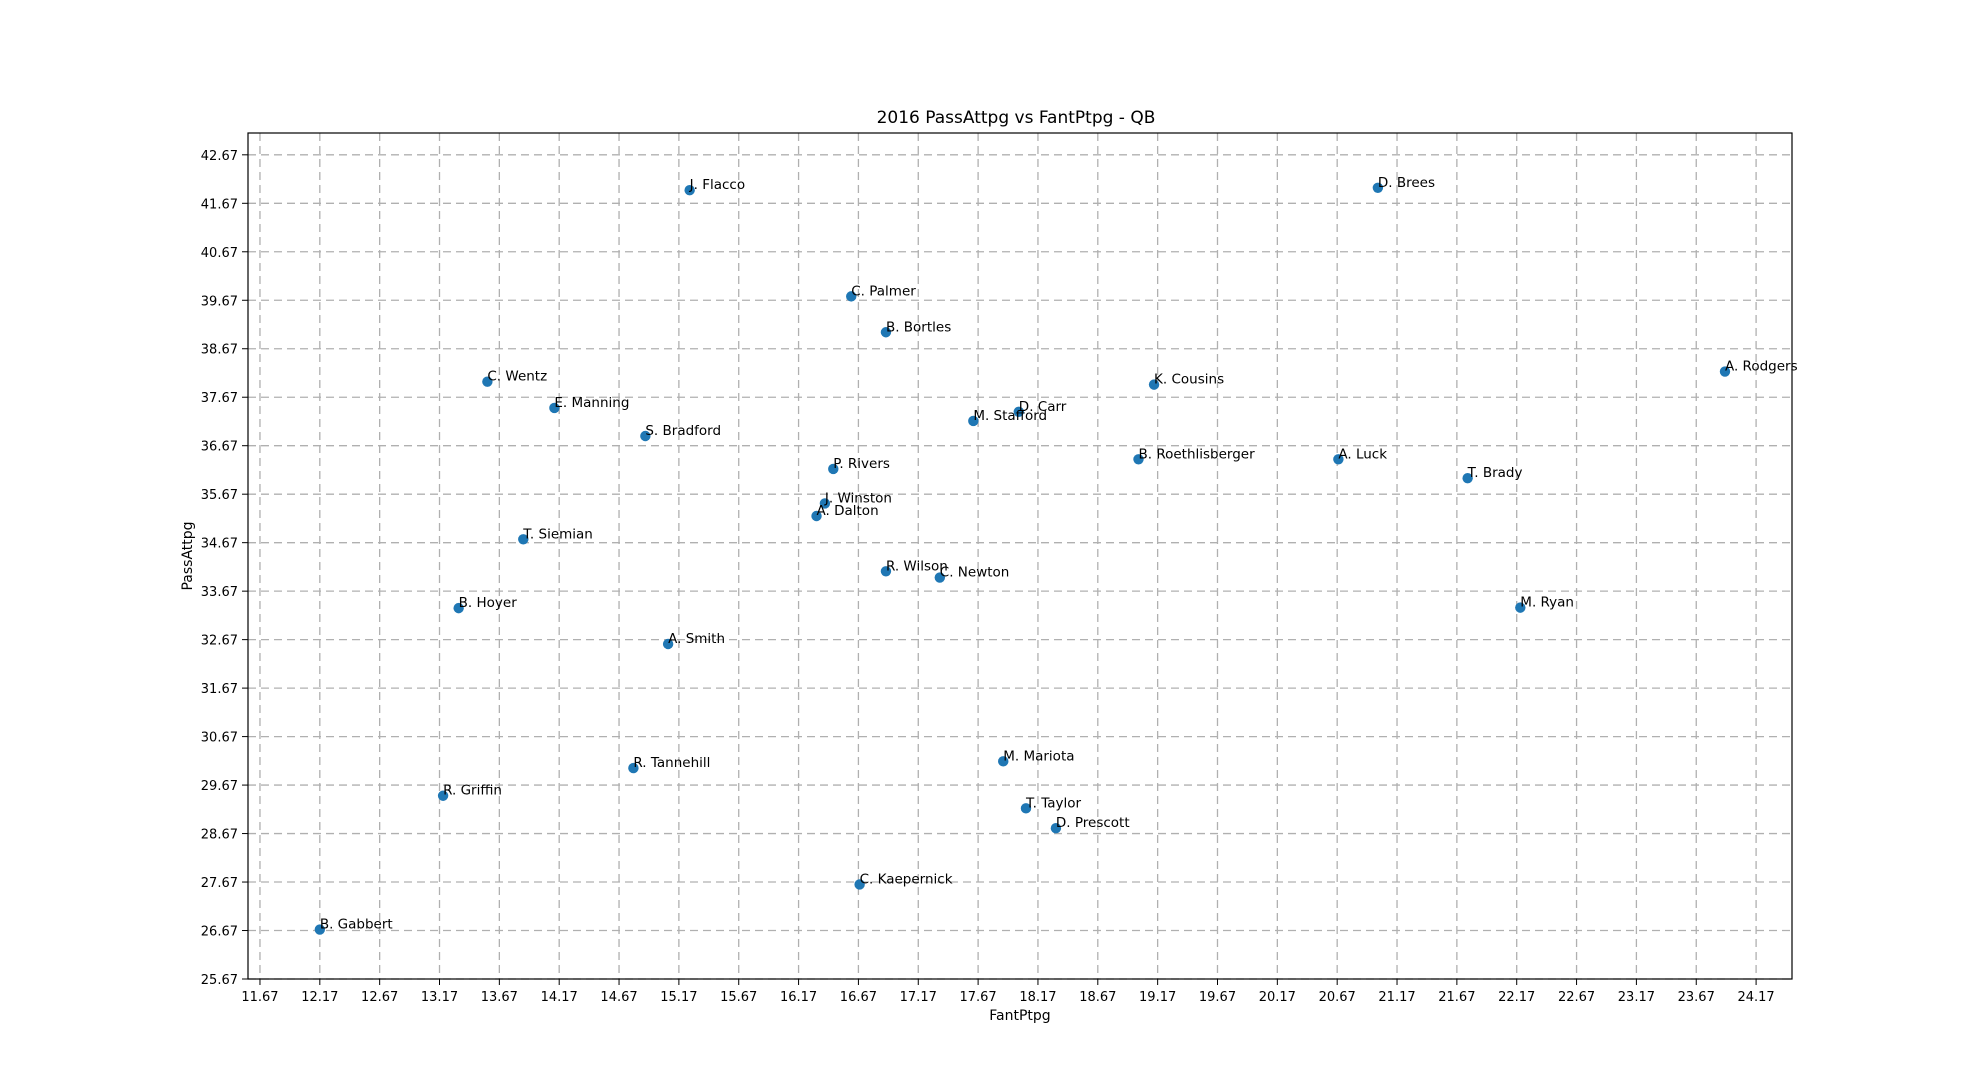 The image size is (1969, 1088). I want to click on point-label: T. Brady, so click(1495, 473).